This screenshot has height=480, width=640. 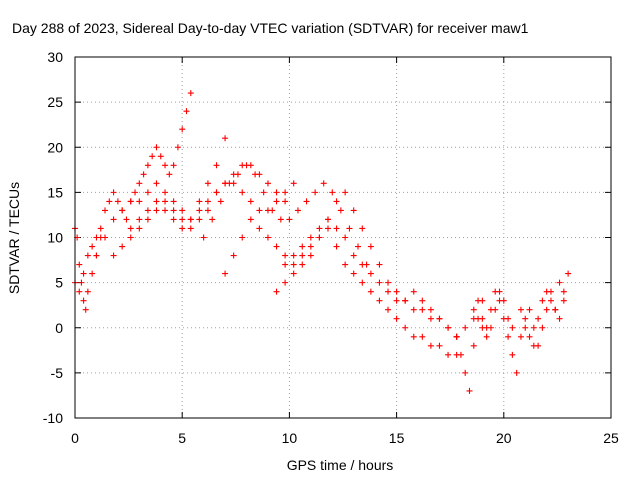 I want to click on series-trace-e, so click(x=212, y=206).